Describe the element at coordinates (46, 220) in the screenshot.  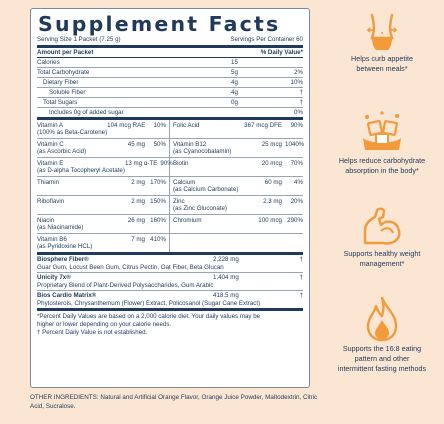
I see `vitamin-name: Niacin` at that location.